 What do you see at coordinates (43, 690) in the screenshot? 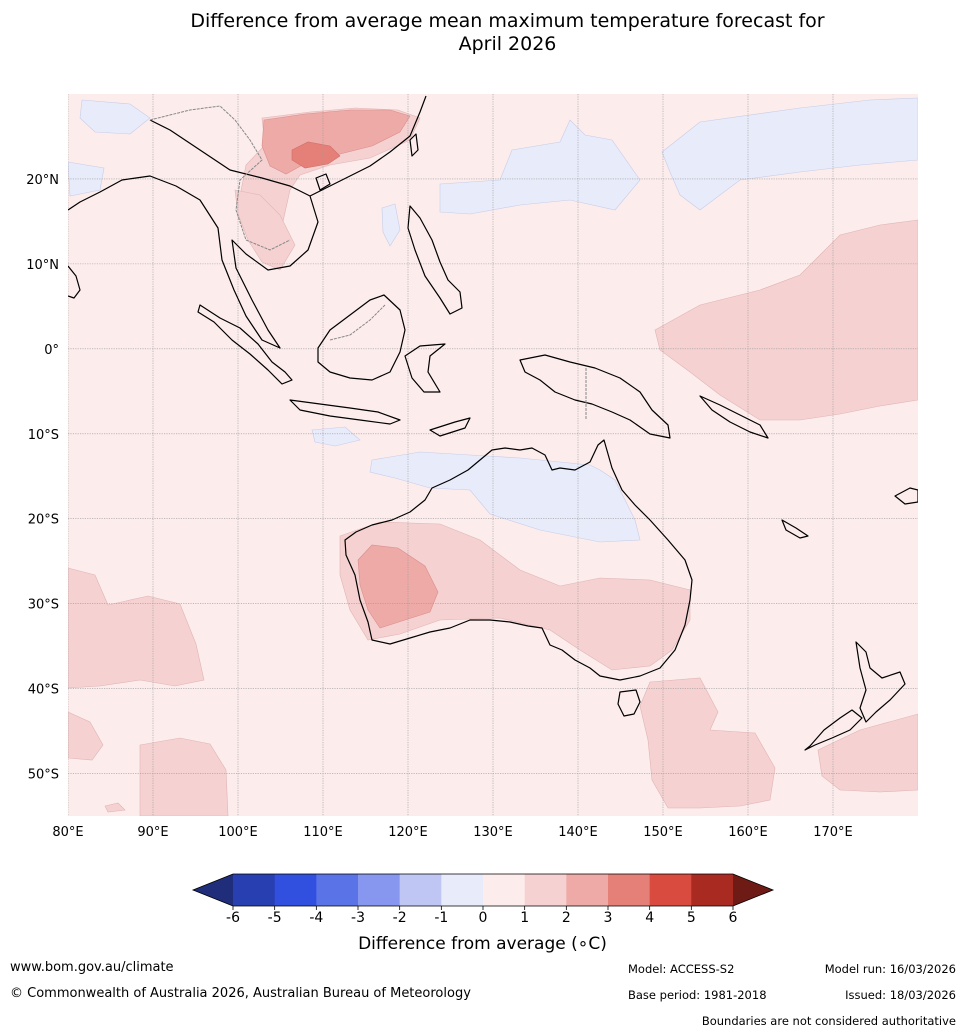
I see `lat-tick-label: 40°S` at bounding box center [43, 690].